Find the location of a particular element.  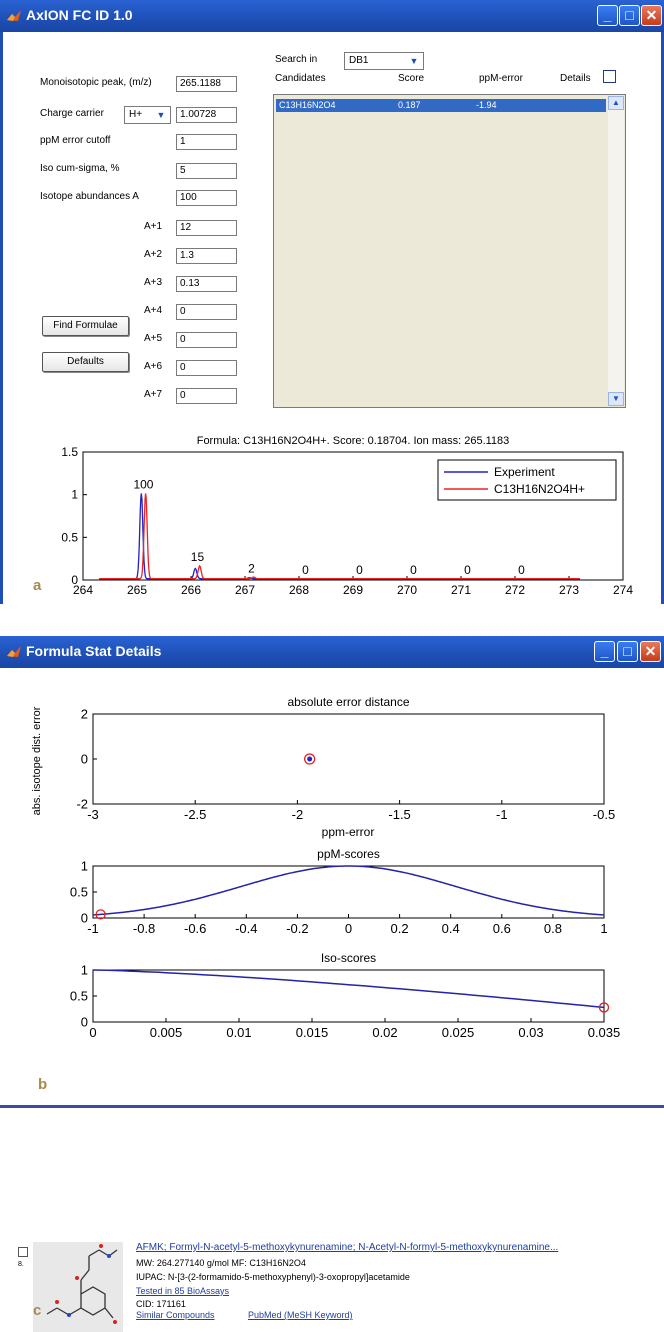

candidate-row: C13H16N2O4 0.187 -1.94 is located at coordinates (441, 105).